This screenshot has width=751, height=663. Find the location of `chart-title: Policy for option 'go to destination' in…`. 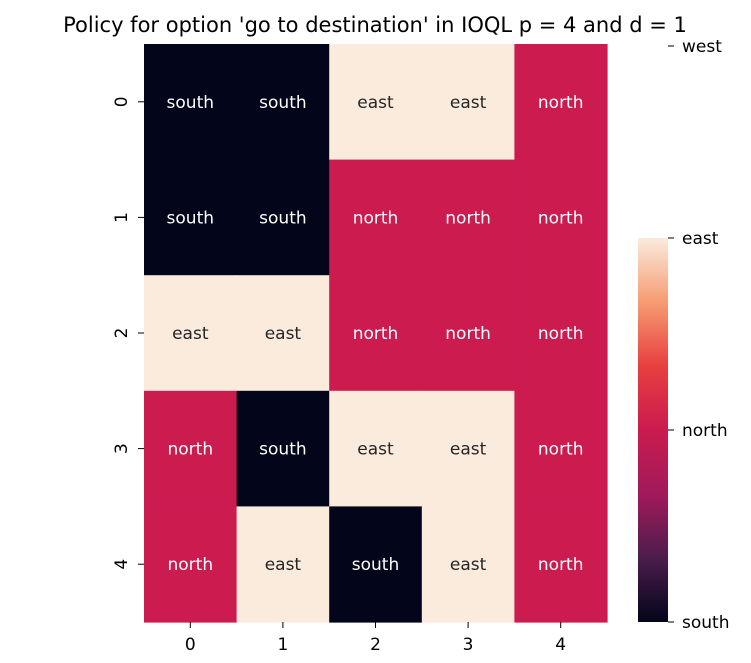

chart-title: Policy for option 'go to destination' in… is located at coordinates (375, 25).